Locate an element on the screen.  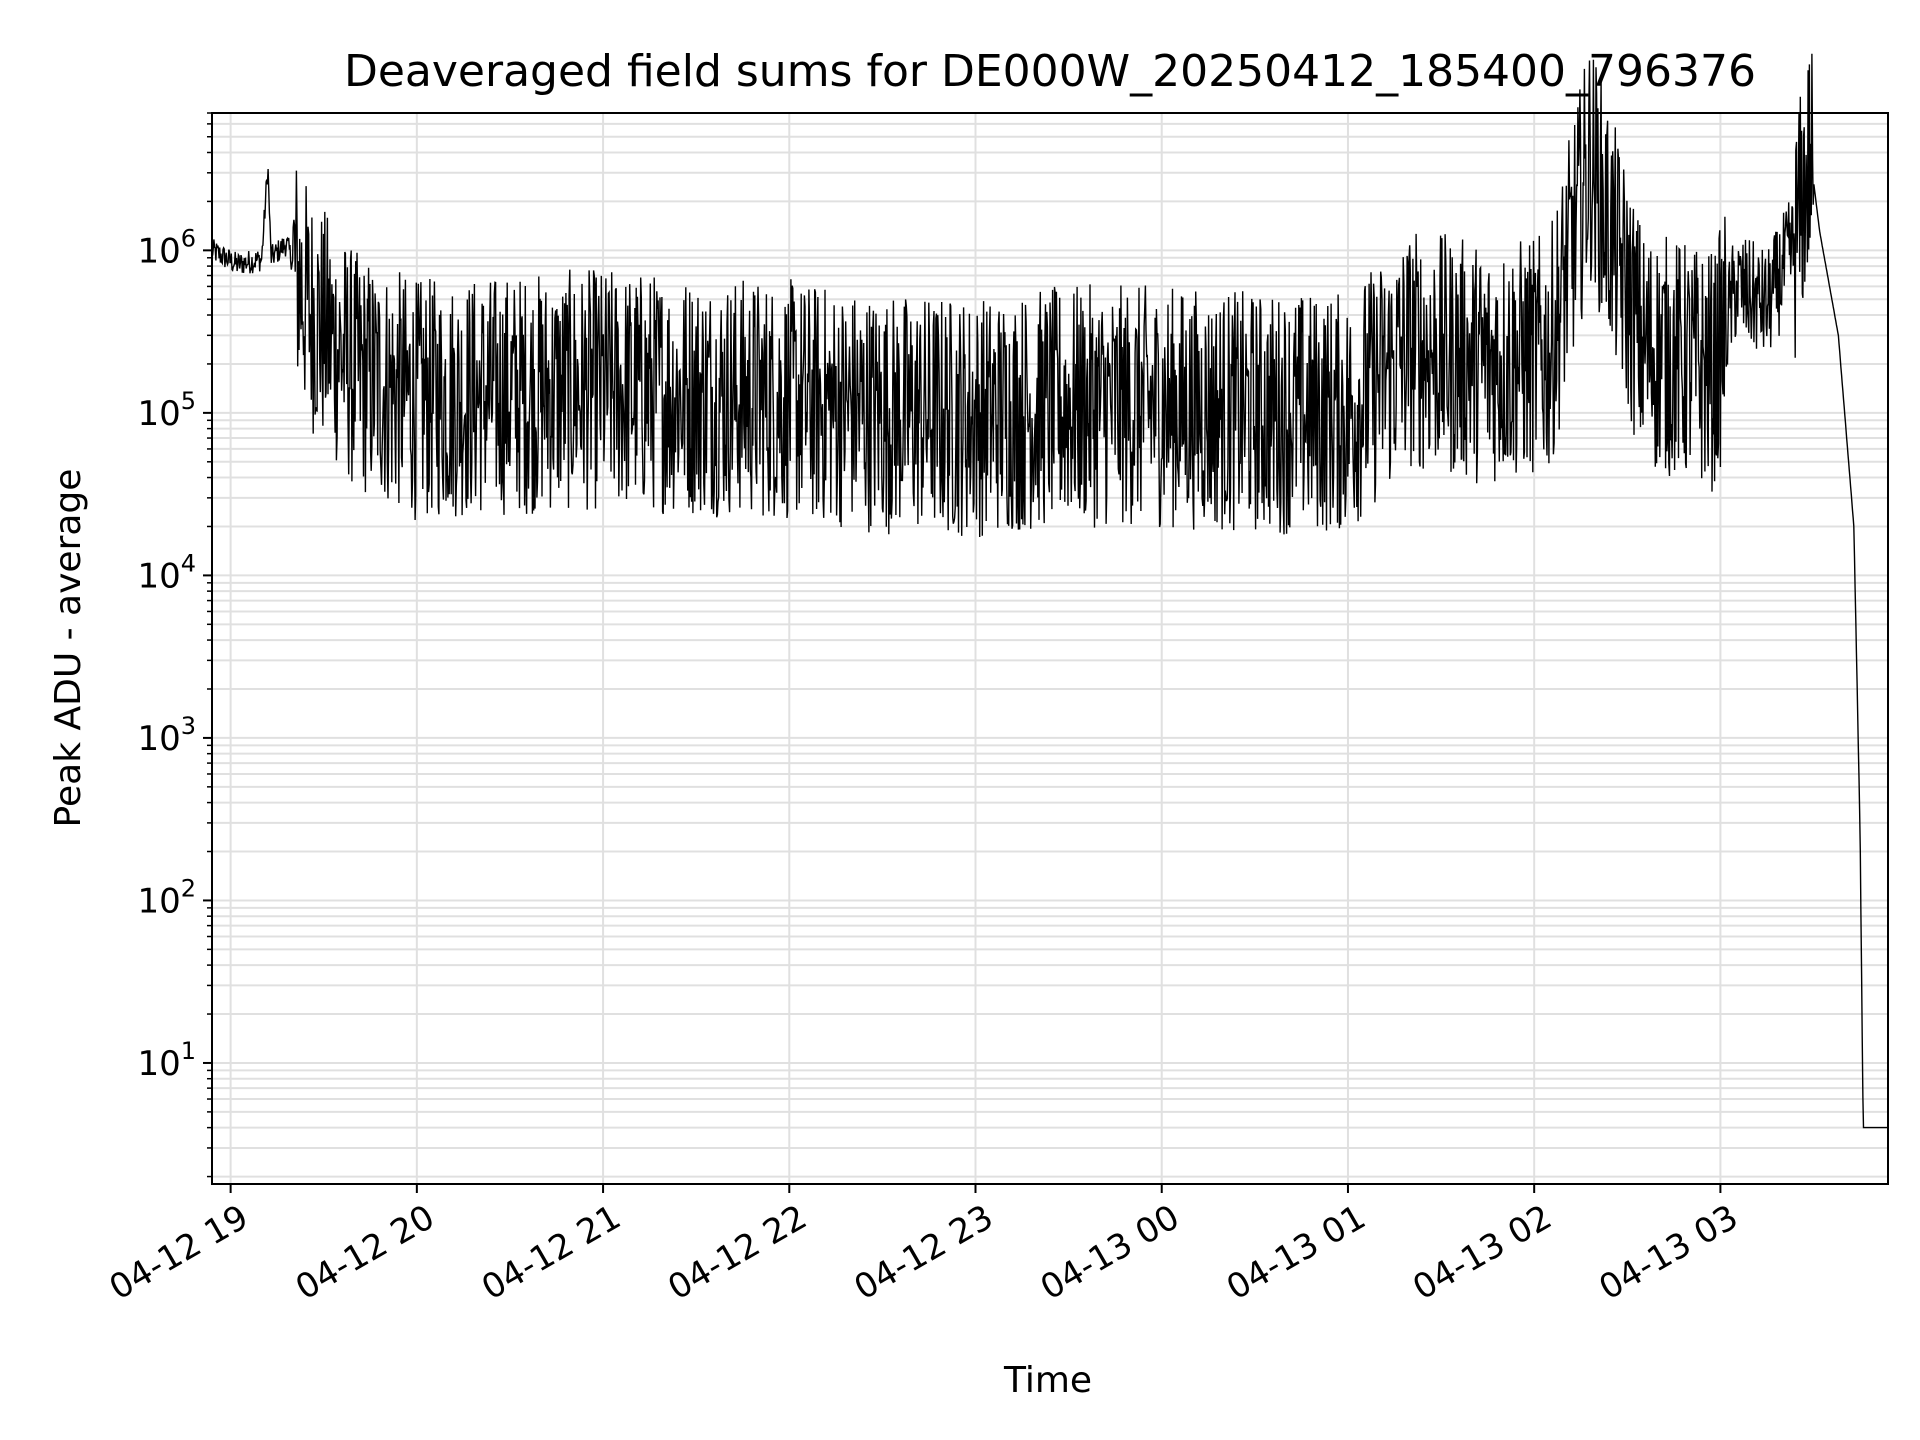
y-tick-label: 10⁴ is located at coordinates (166, 572).